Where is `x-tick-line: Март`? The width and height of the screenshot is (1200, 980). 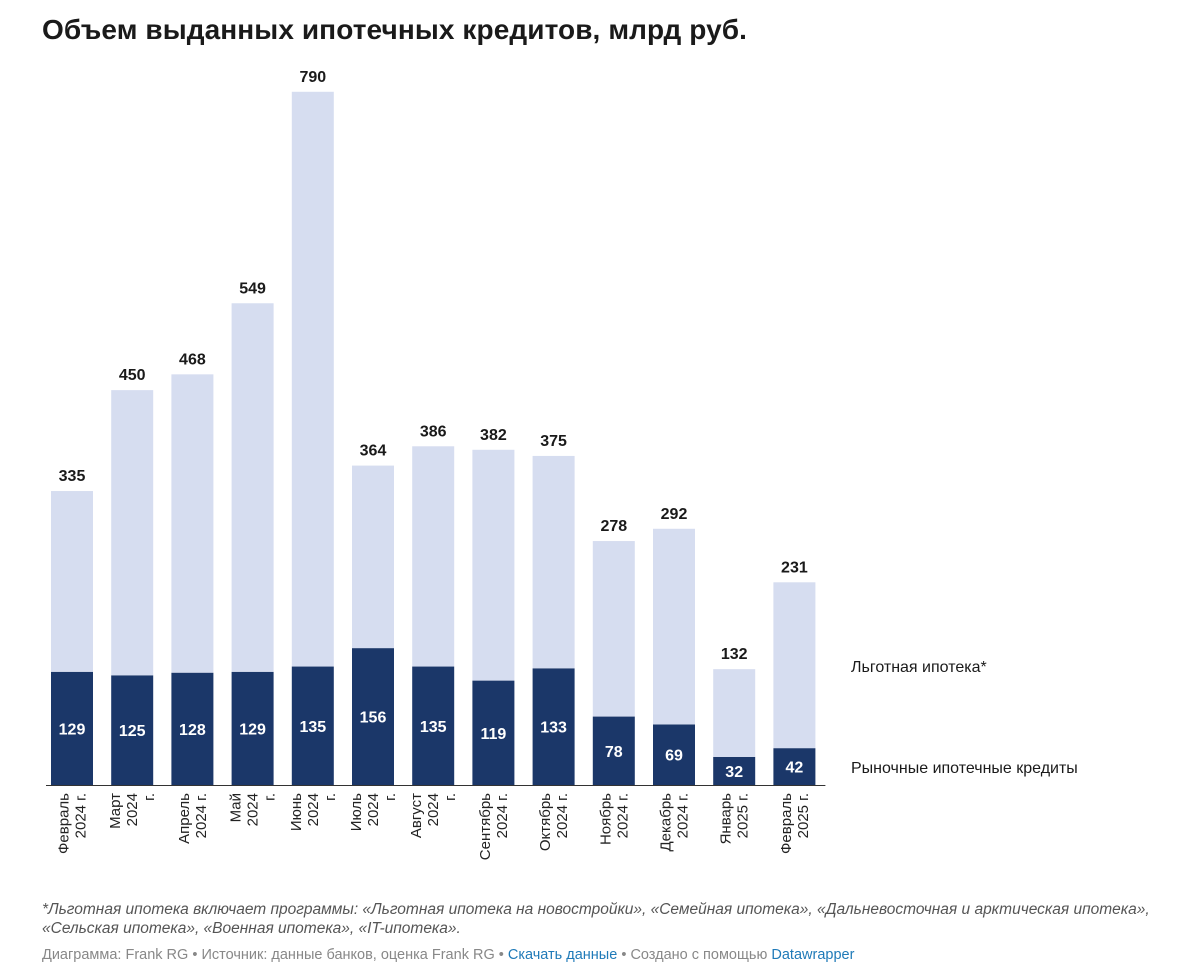
x-tick-line: Март is located at coordinates (115, 811).